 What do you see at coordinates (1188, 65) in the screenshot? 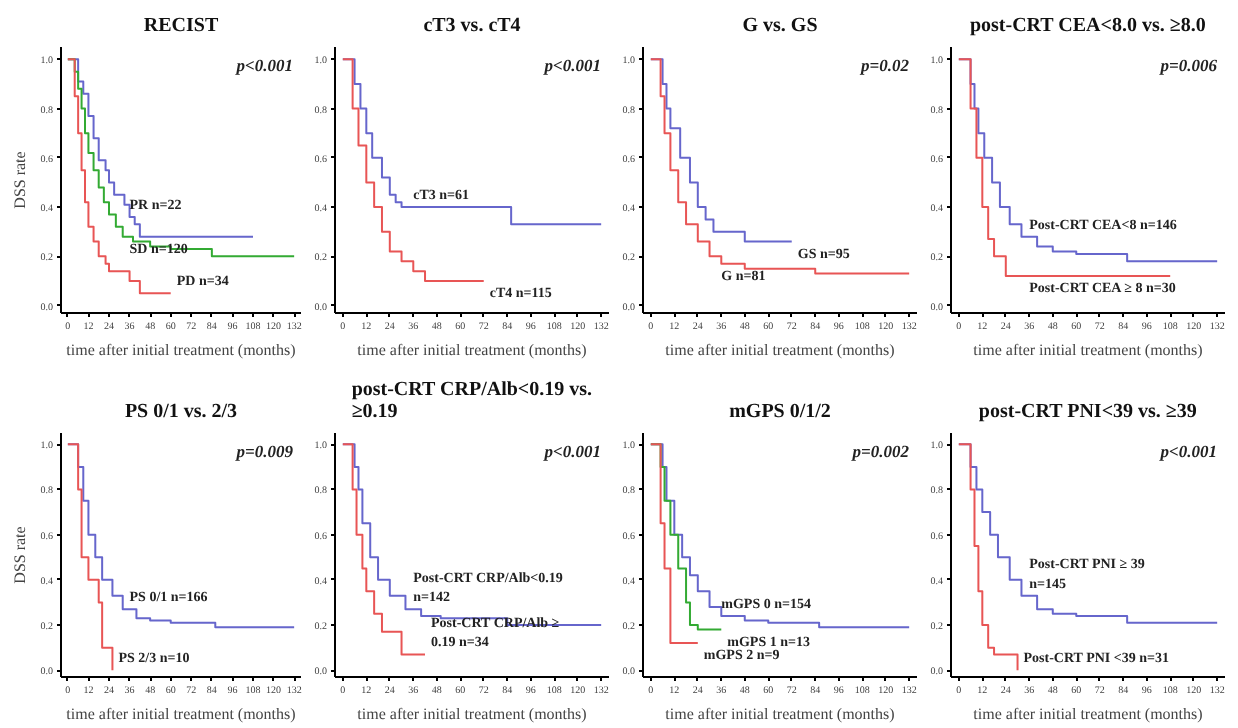
I see `annotation: p=0.006` at bounding box center [1188, 65].